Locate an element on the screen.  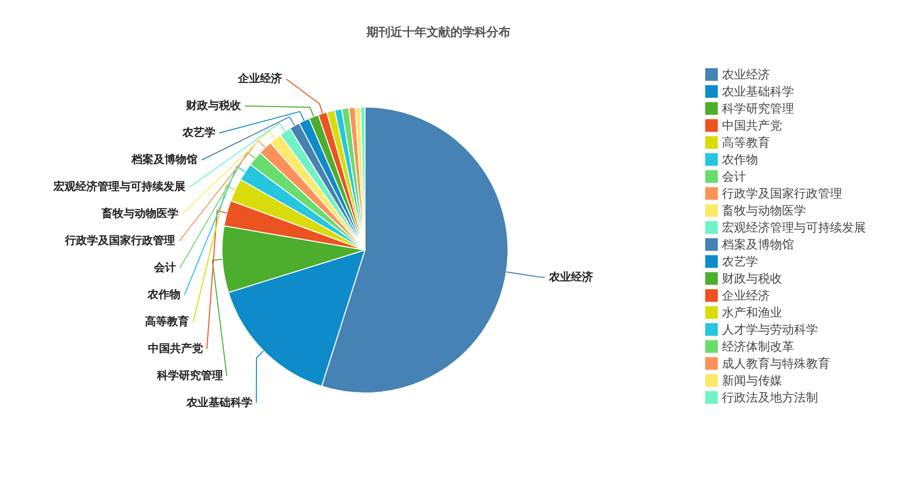
legend-label: 高等教育 is located at coordinates (746, 143).